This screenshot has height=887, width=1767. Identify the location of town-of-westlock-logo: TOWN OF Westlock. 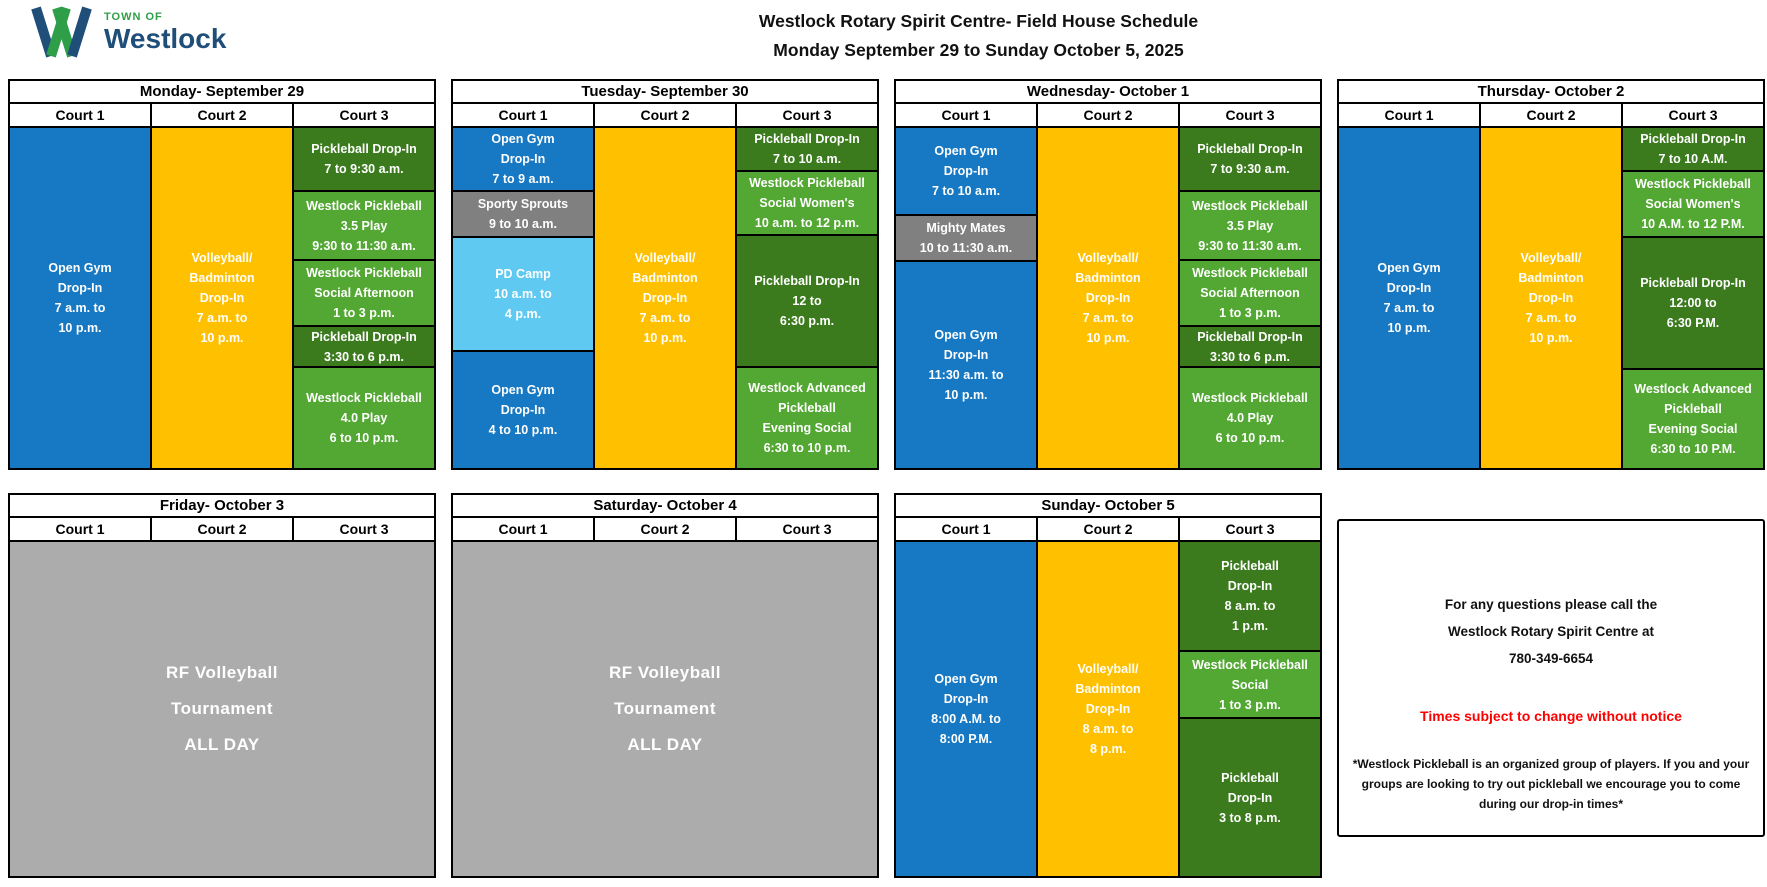
(128, 35).